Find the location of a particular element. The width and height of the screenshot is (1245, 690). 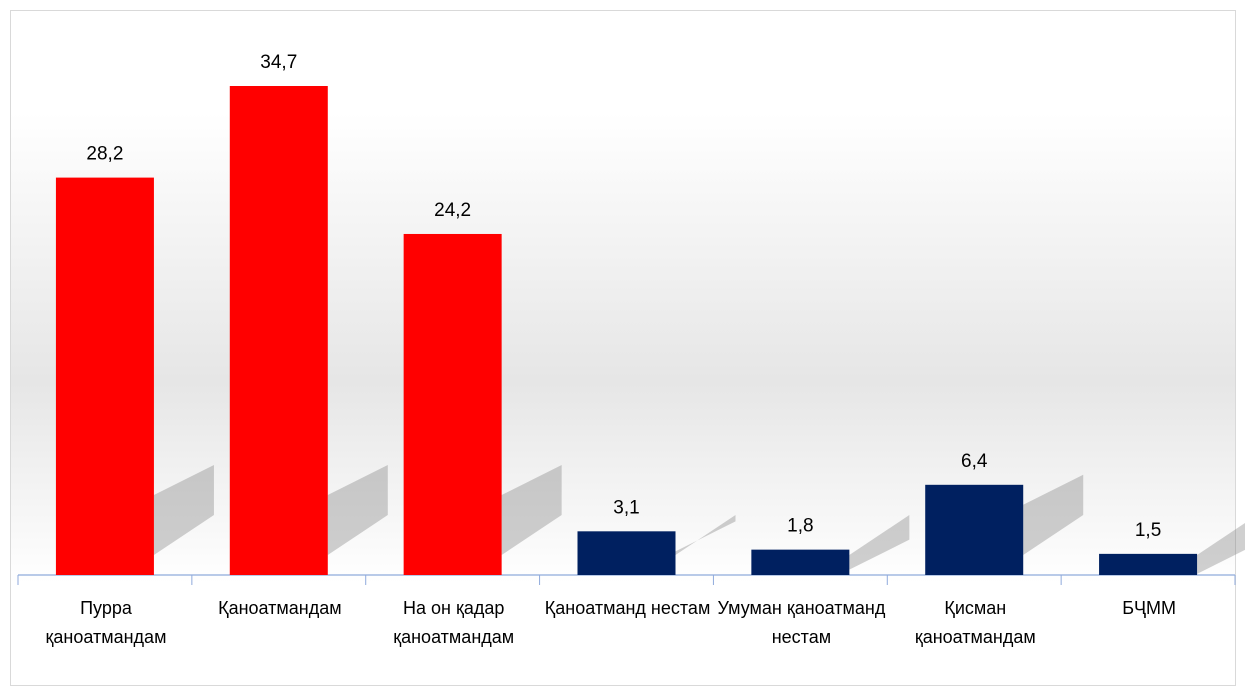

value-label: 1,8 is located at coordinates (800, 526).